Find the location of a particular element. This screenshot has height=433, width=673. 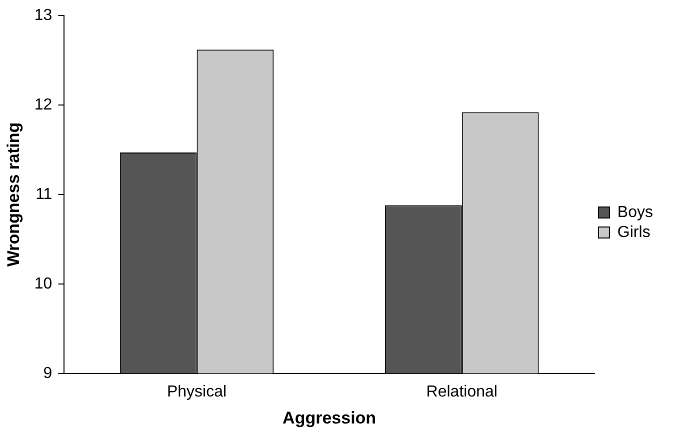

legend-label: Girls is located at coordinates (633, 232).